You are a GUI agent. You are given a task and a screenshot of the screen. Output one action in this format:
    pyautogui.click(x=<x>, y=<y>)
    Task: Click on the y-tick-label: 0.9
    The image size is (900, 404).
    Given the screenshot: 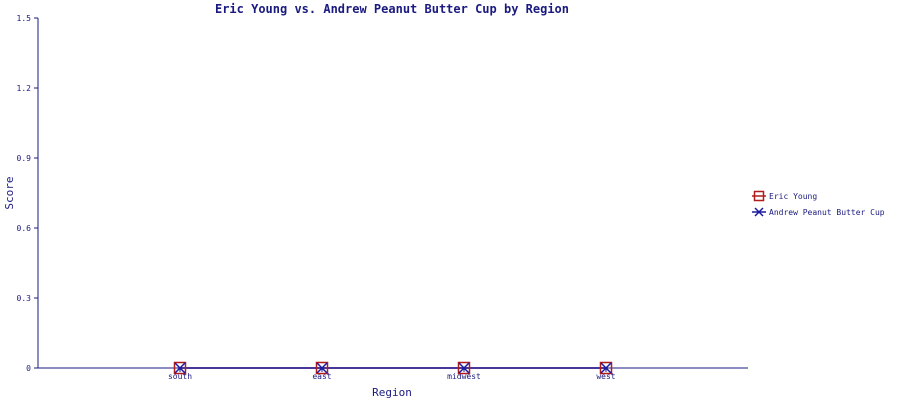 What is the action you would take?
    pyautogui.click(x=24, y=158)
    